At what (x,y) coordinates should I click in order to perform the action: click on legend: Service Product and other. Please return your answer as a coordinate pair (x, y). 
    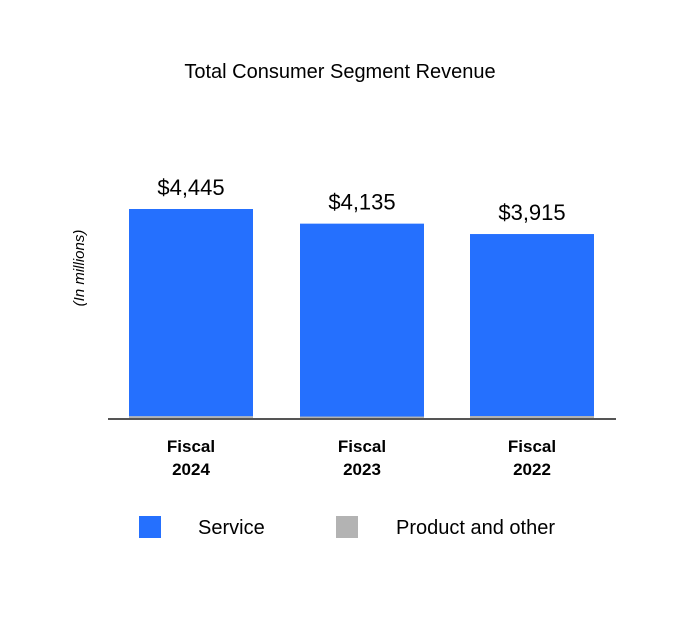
    Looking at the image, I should click on (347, 527).